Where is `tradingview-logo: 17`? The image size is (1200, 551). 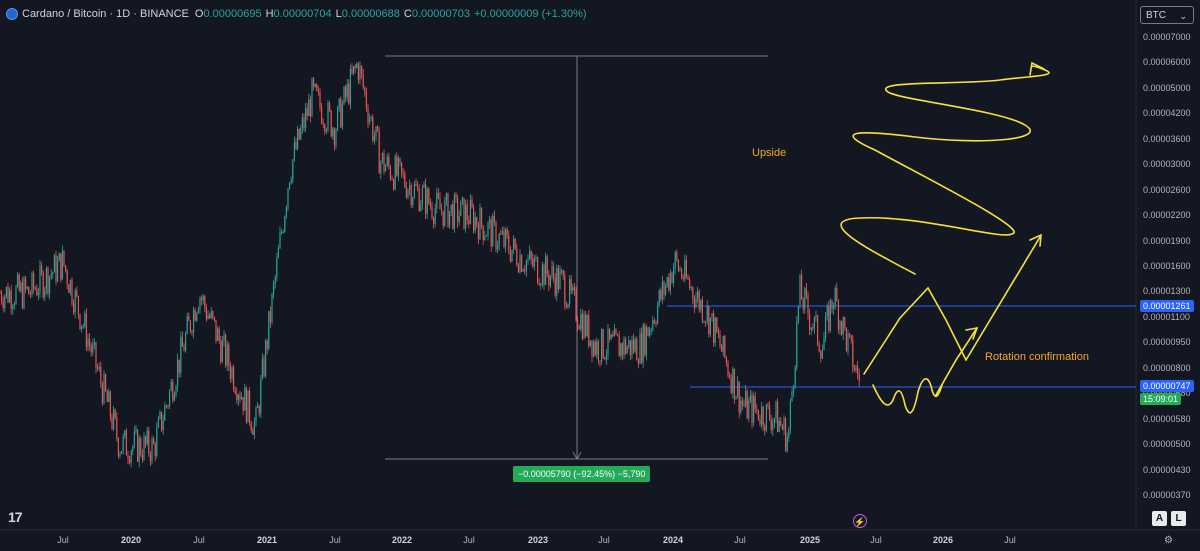
tradingview-logo: 17 is located at coordinates (15, 517).